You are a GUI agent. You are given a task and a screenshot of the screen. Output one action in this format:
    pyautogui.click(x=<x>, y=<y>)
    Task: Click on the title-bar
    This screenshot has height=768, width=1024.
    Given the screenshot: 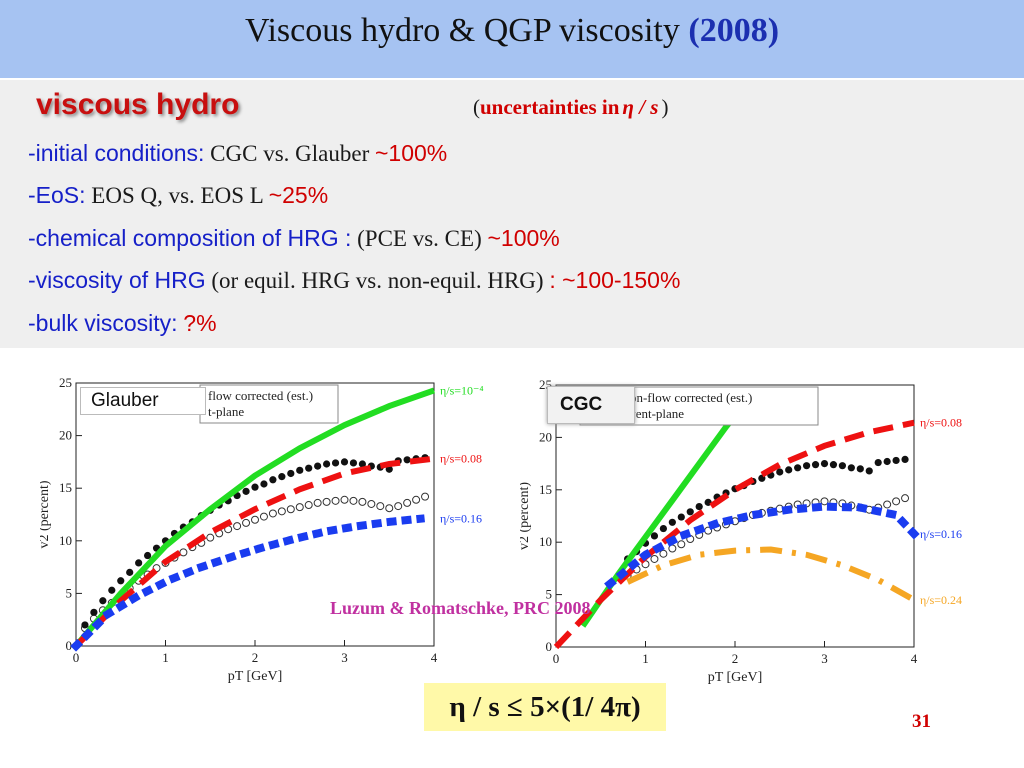 What is the action you would take?
    pyautogui.click(x=512, y=39)
    